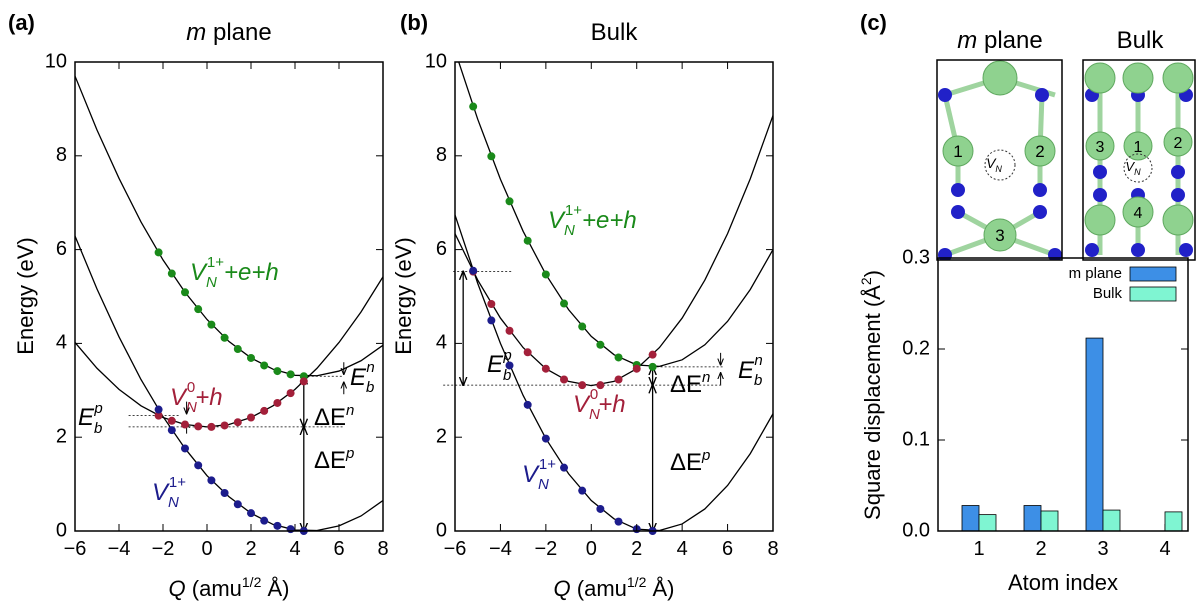 Image resolution: width=1196 pixels, height=610 pixels. What do you see at coordinates (163, 549) in the screenshot?
I see `x-tick-label: −2` at bounding box center [163, 549].